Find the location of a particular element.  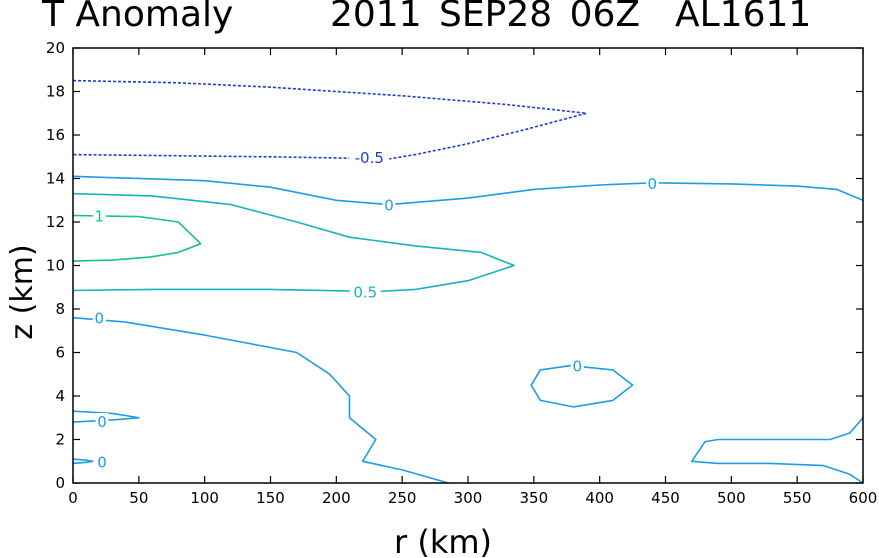

x-tick-label: 400 is located at coordinates (599, 498).